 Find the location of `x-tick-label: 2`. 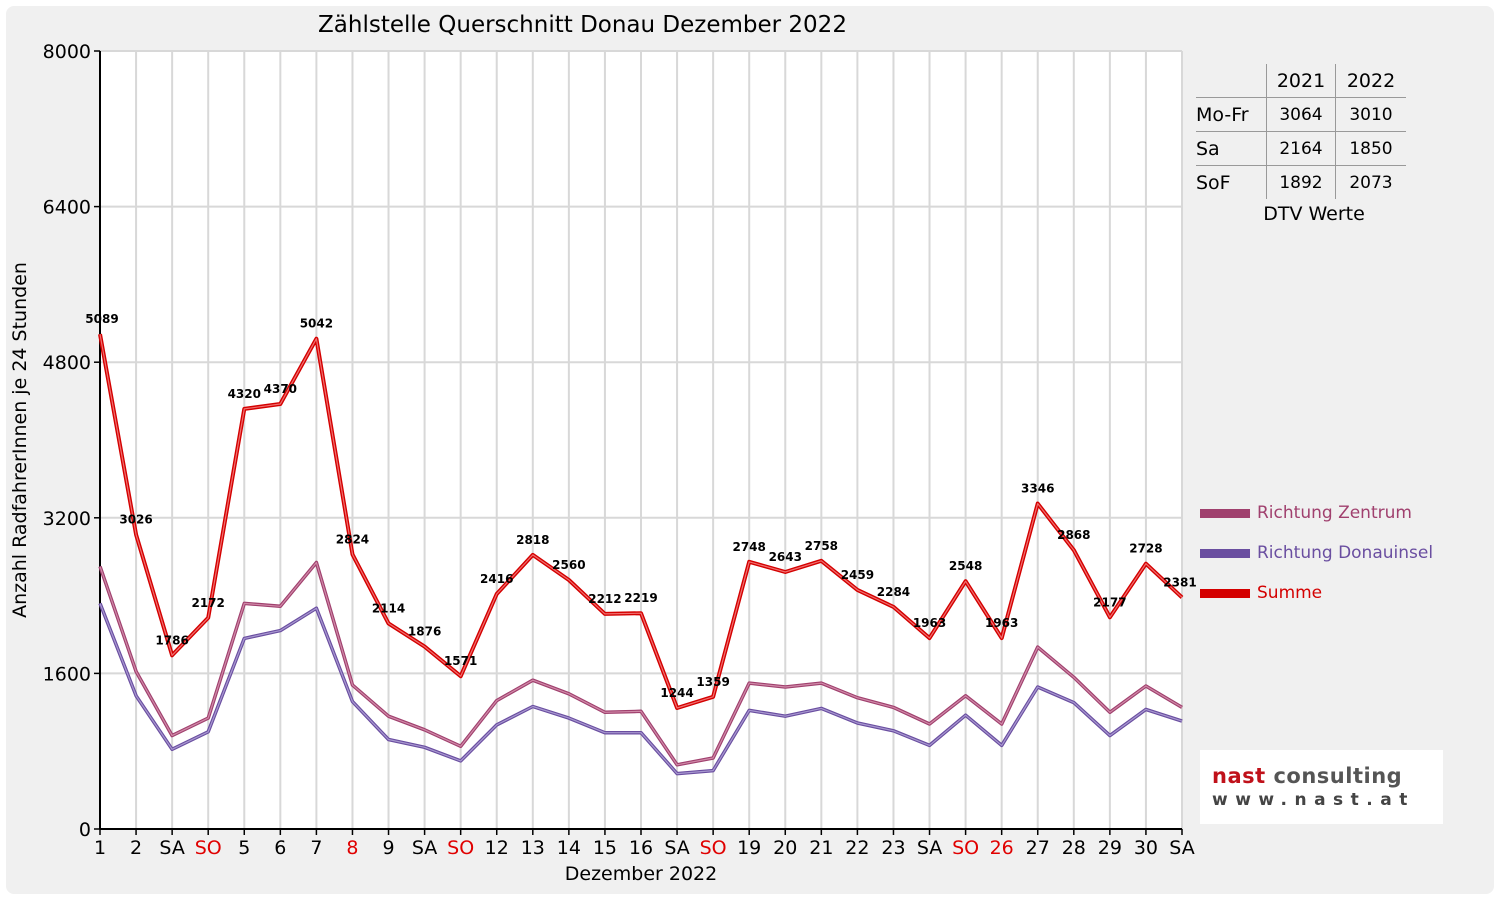

x-tick-label: 2 is located at coordinates (136, 848).